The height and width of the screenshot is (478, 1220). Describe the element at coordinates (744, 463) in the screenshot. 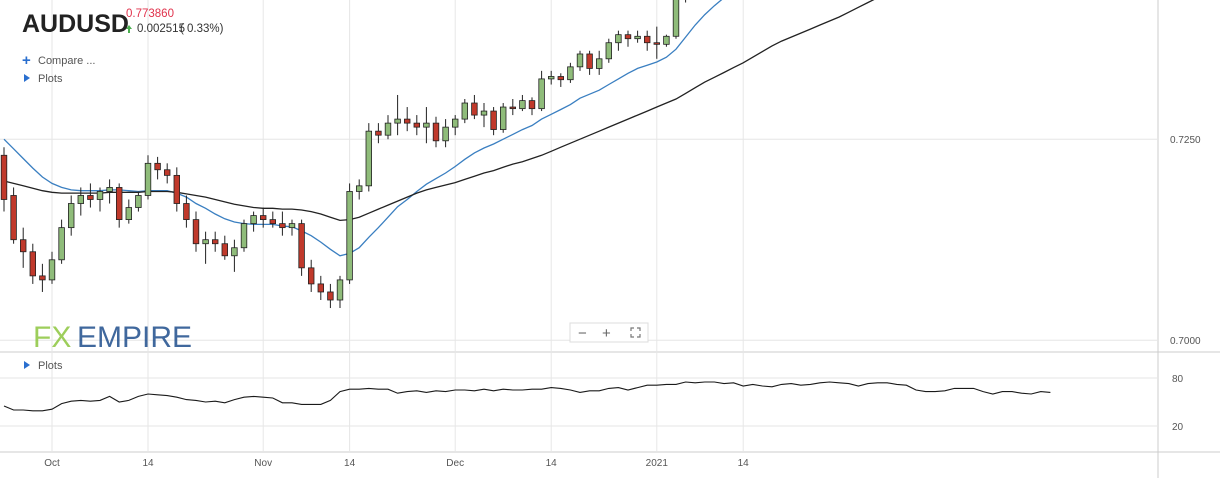

I see `x-tick-label: 14` at that location.